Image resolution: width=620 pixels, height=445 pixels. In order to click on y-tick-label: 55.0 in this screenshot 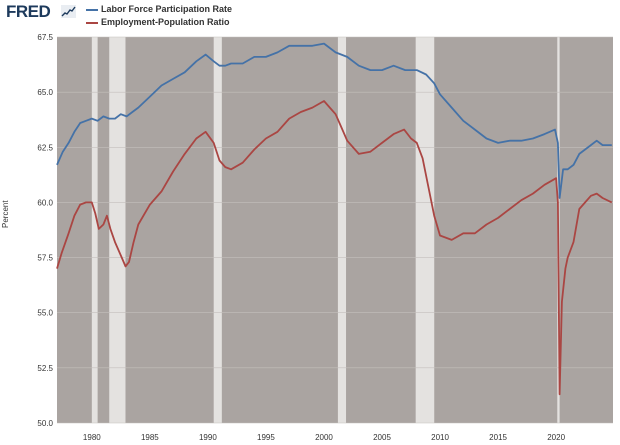, I will do `click(45, 313)`.